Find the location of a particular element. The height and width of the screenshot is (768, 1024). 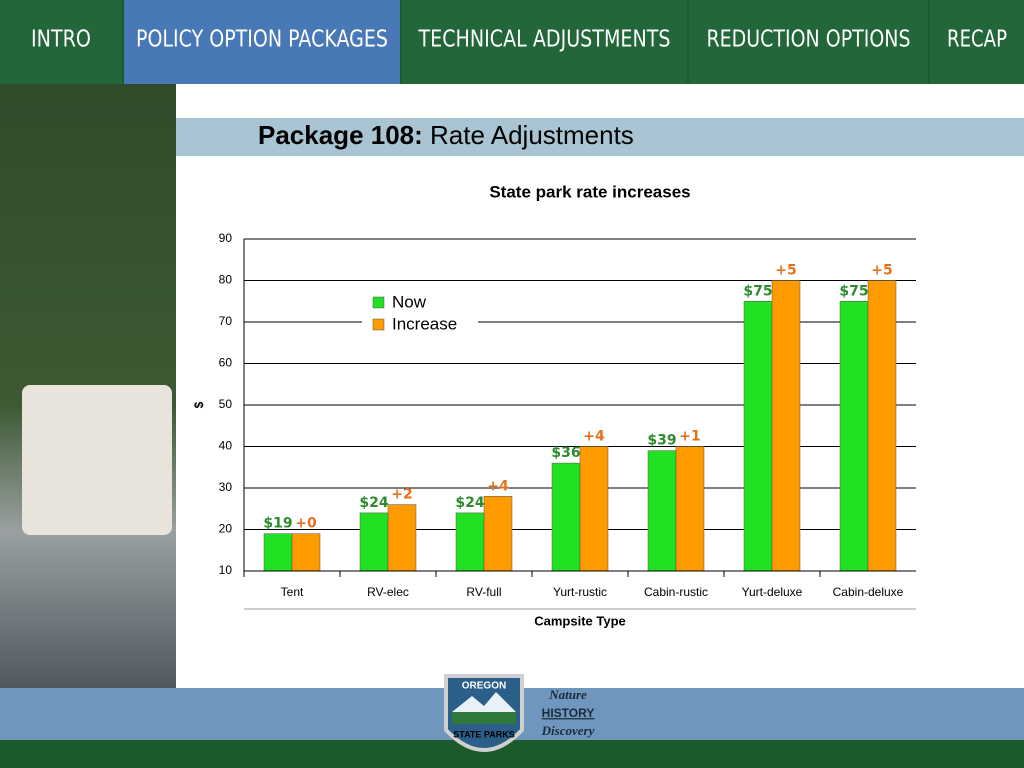

nav-tab-label: INTRO is located at coordinates (61, 40).